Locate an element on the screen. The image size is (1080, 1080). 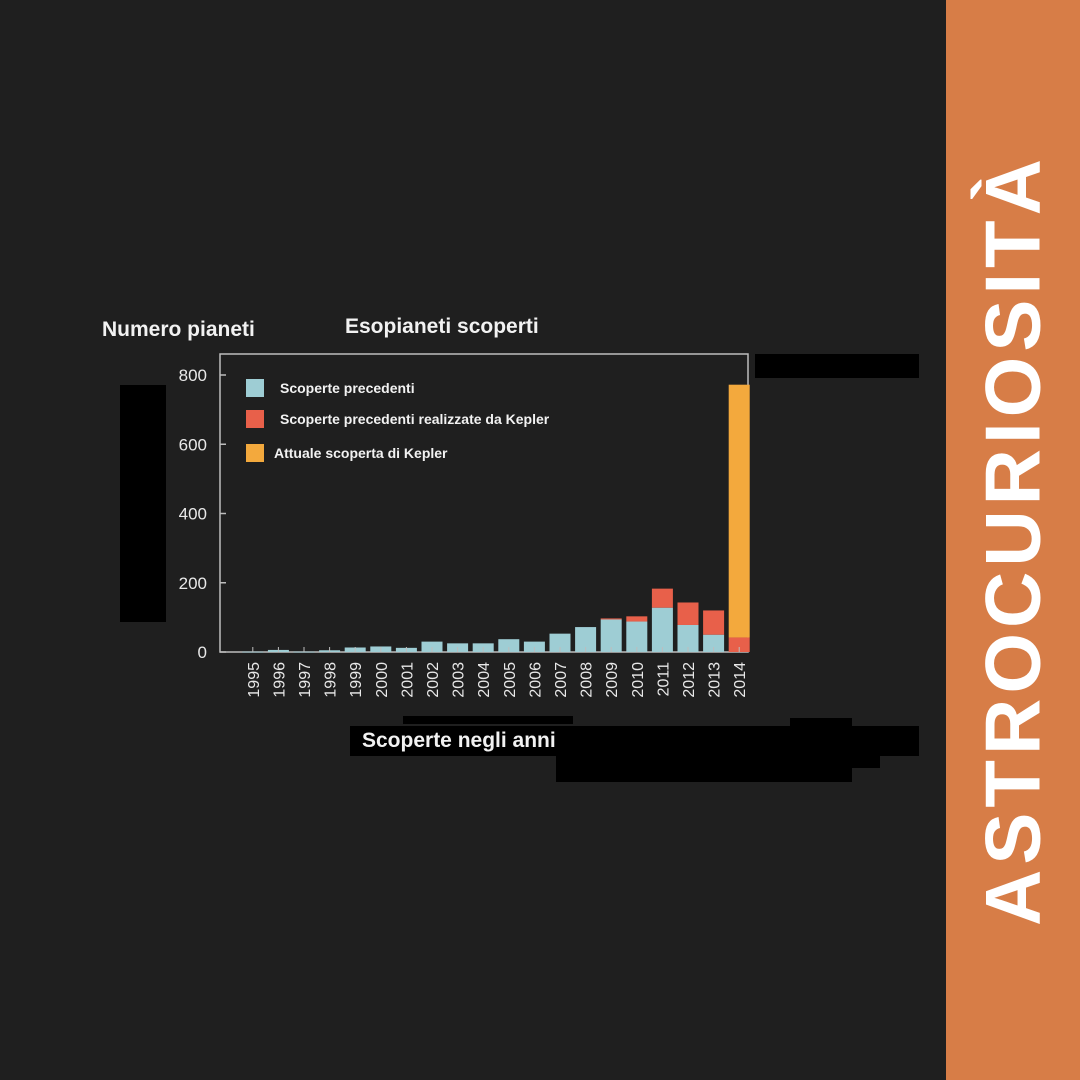
sidebar-banner: ASTROCURIOSITÀ is located at coordinates (1013, 540).